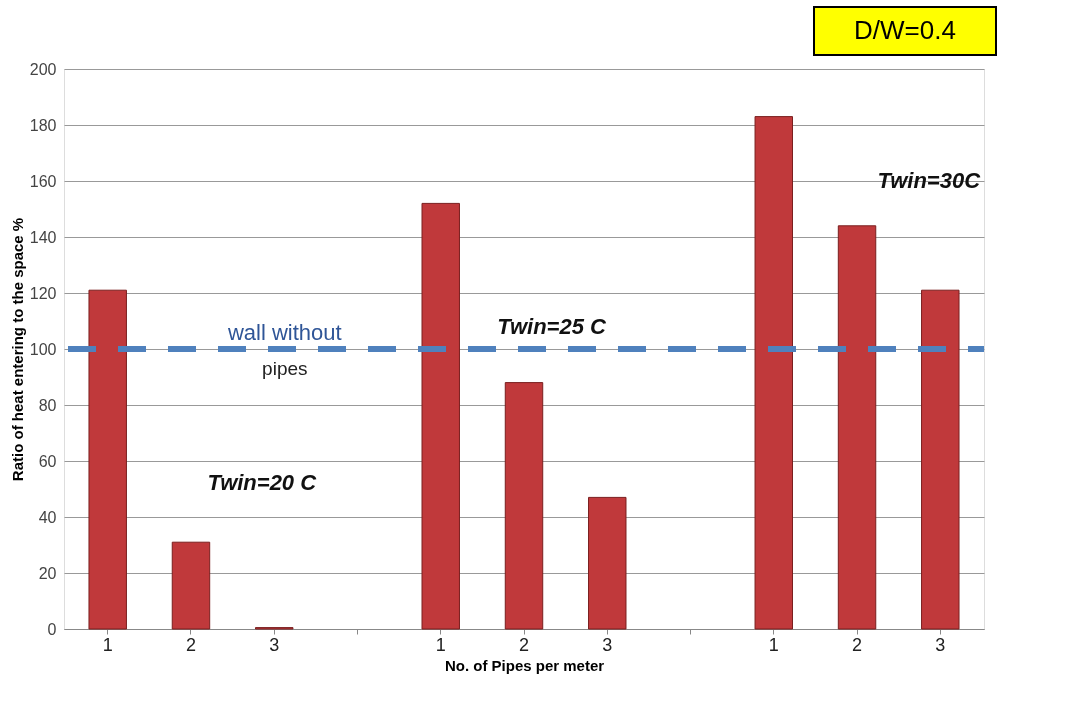 The width and height of the screenshot is (1069, 724). I want to click on y-tick-label: 160, so click(43, 181).